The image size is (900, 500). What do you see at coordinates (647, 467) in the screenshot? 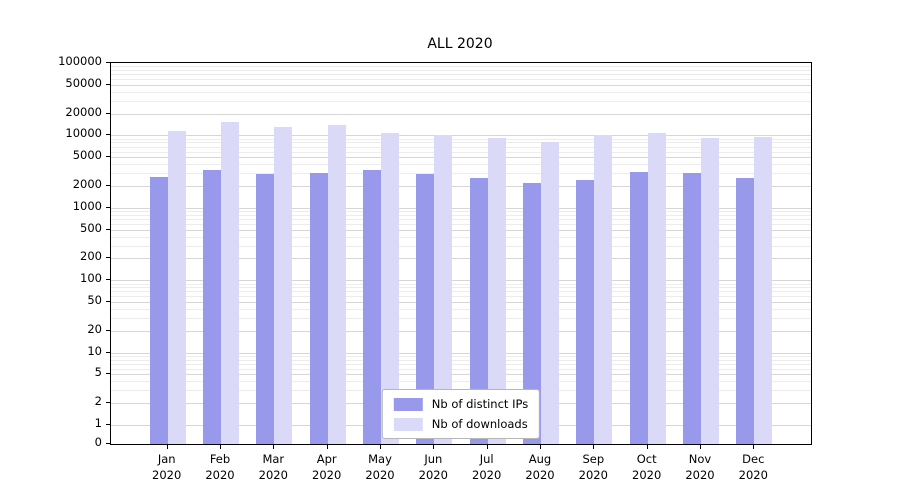
I see `x-tick-label: Oct 2020` at bounding box center [647, 467].